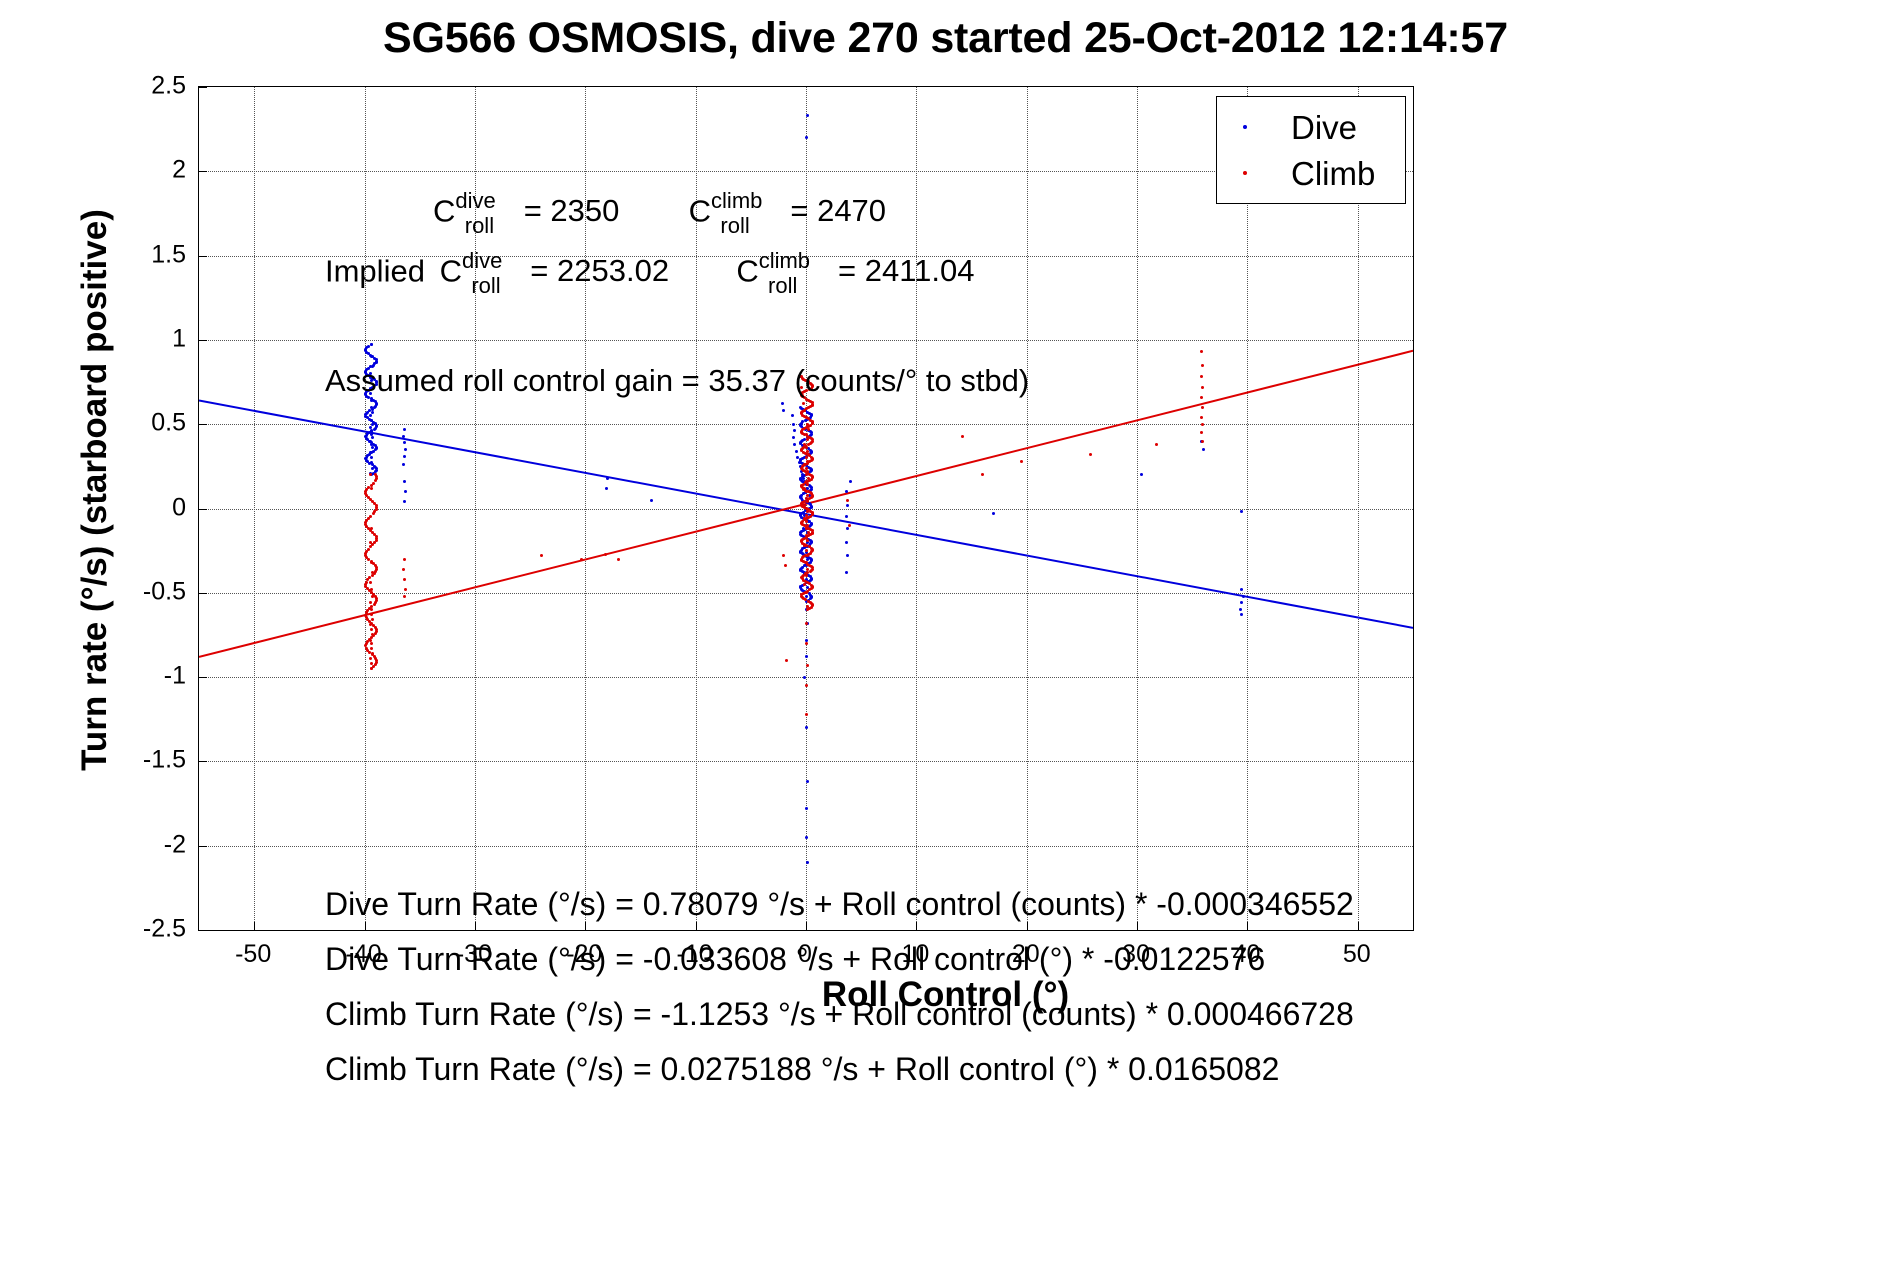 This screenshot has height=1262, width=1891. Describe the element at coordinates (253, 954) in the screenshot. I see `x-tick-label: -50` at that location.